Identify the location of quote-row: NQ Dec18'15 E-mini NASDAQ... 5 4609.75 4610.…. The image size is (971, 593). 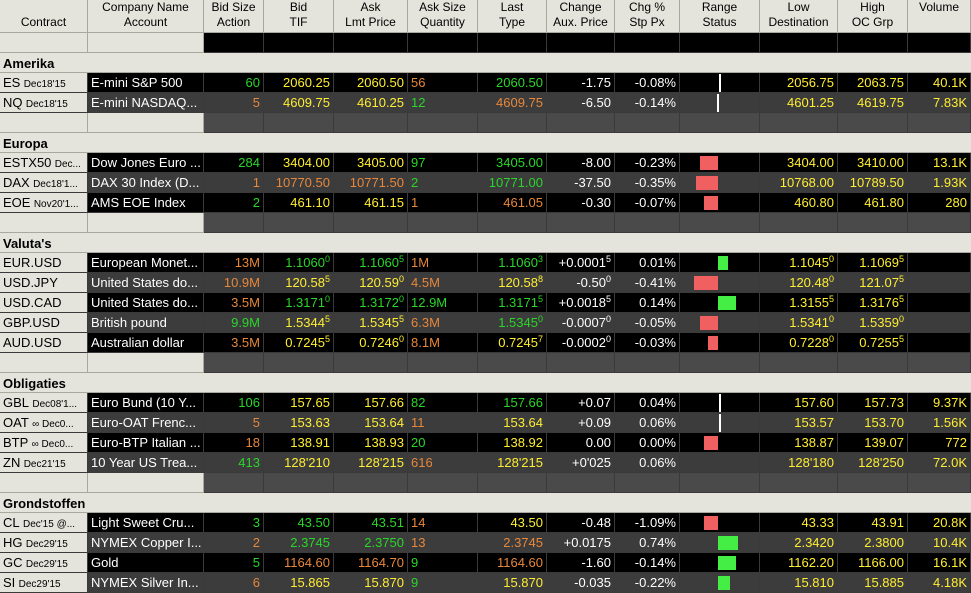
(485, 103).